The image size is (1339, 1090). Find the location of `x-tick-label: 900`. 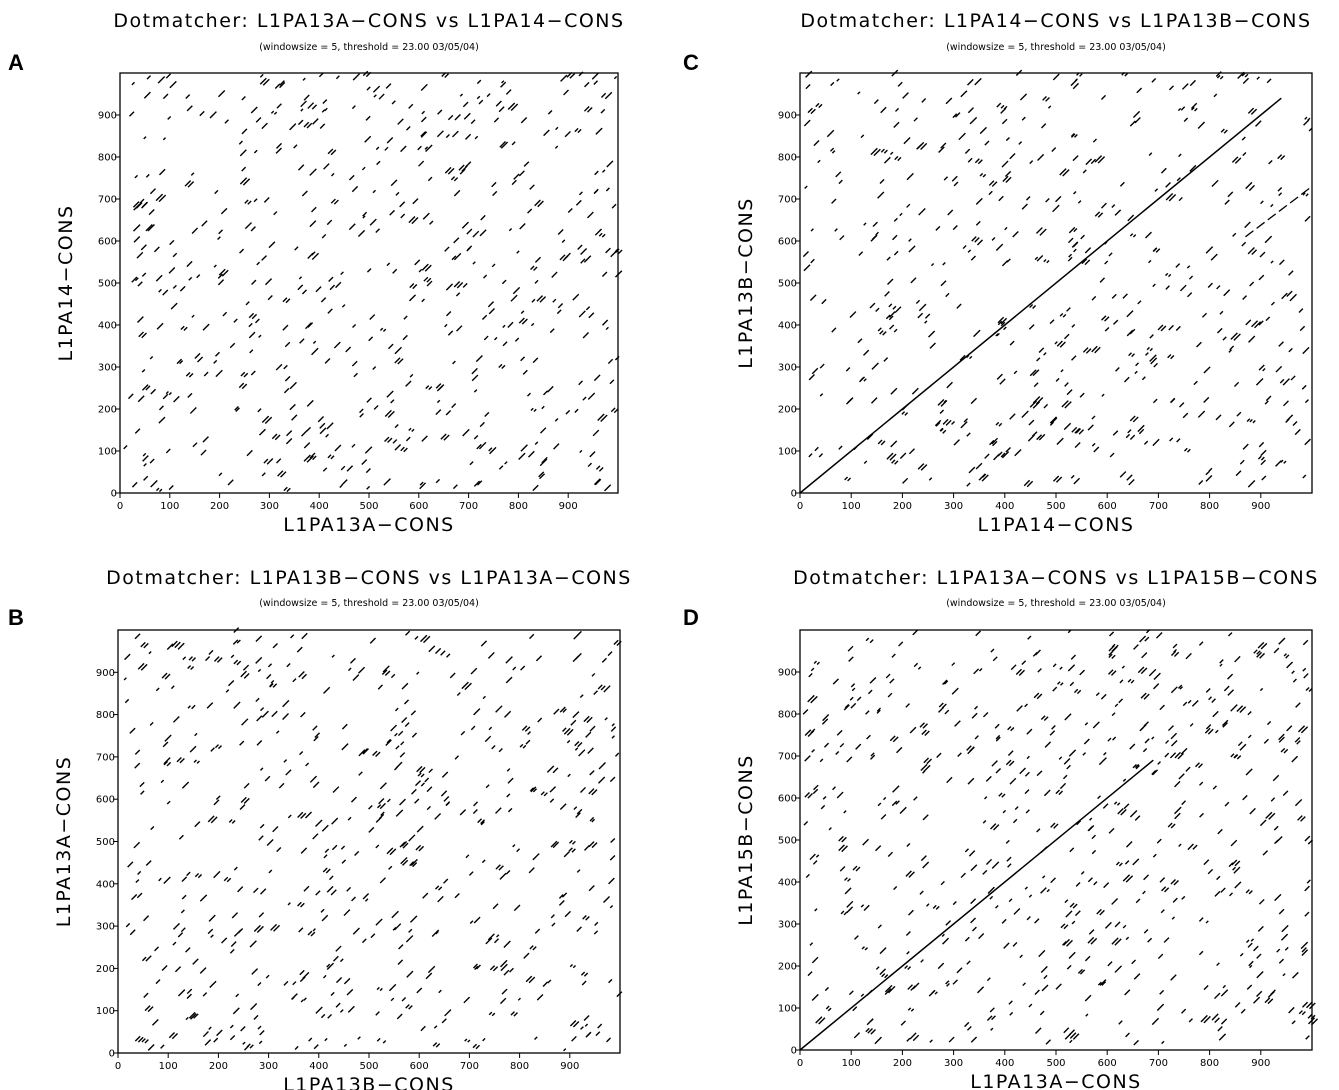

x-tick-label: 900 is located at coordinates (568, 506).